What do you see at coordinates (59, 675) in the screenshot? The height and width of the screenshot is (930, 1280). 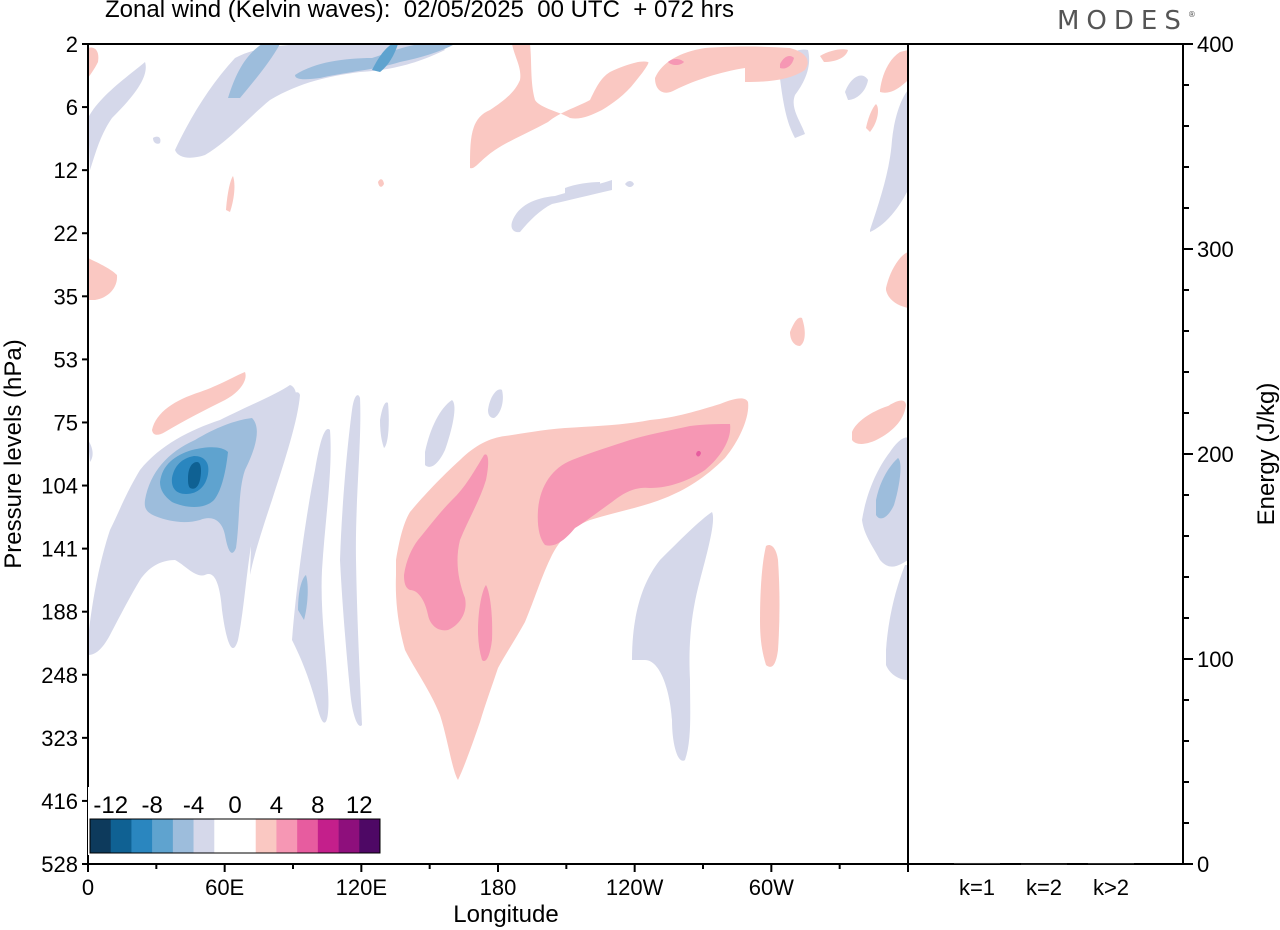 I see `y-tick-label: 248` at bounding box center [59, 675].